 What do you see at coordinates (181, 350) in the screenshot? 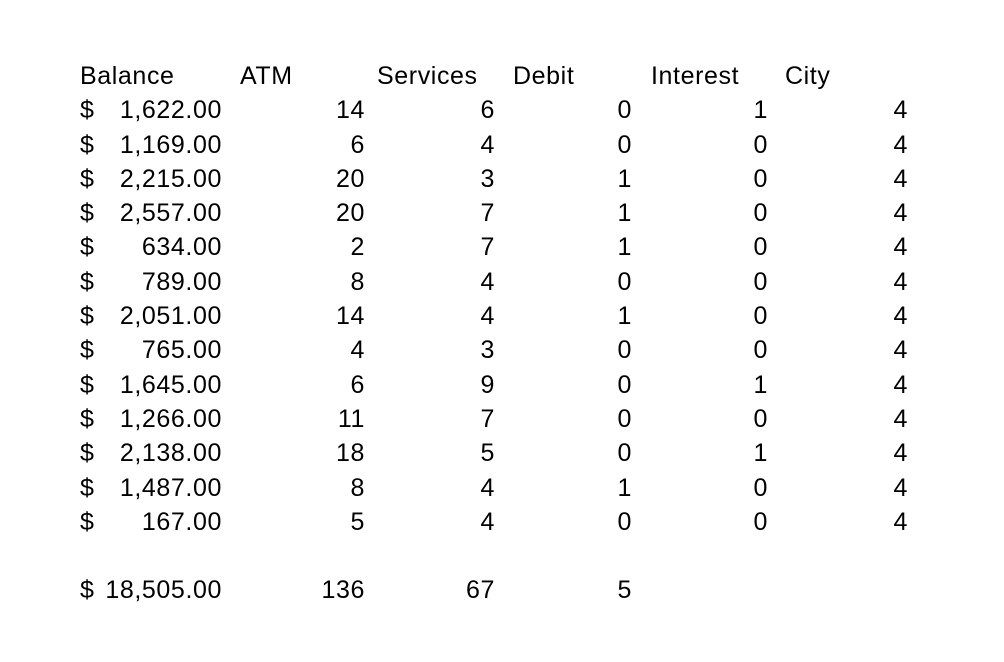
I see `cell-balance-amount: 765.00` at bounding box center [181, 350].